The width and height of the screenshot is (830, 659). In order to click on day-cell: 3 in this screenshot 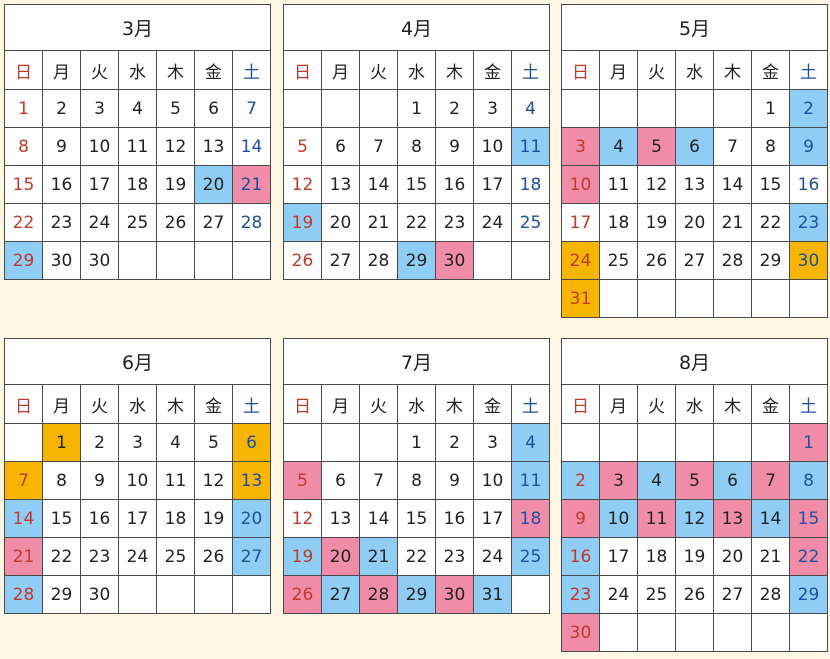, I will do `click(492, 442)`.